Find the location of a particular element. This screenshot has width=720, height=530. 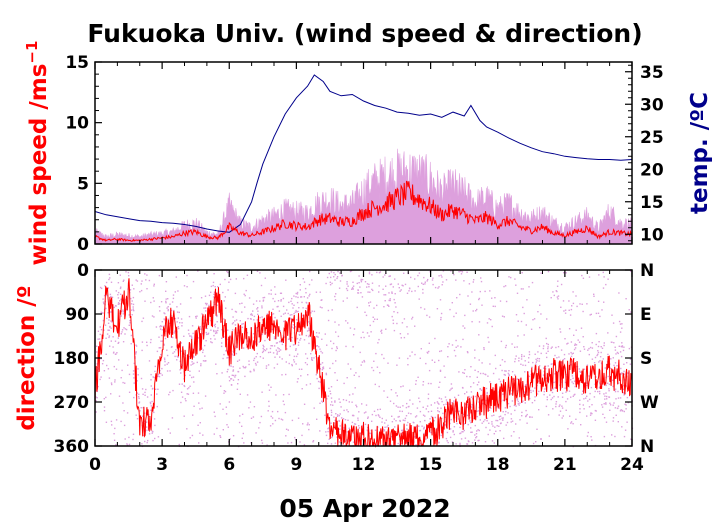

y2-tick-label: E is located at coordinates (646, 315).